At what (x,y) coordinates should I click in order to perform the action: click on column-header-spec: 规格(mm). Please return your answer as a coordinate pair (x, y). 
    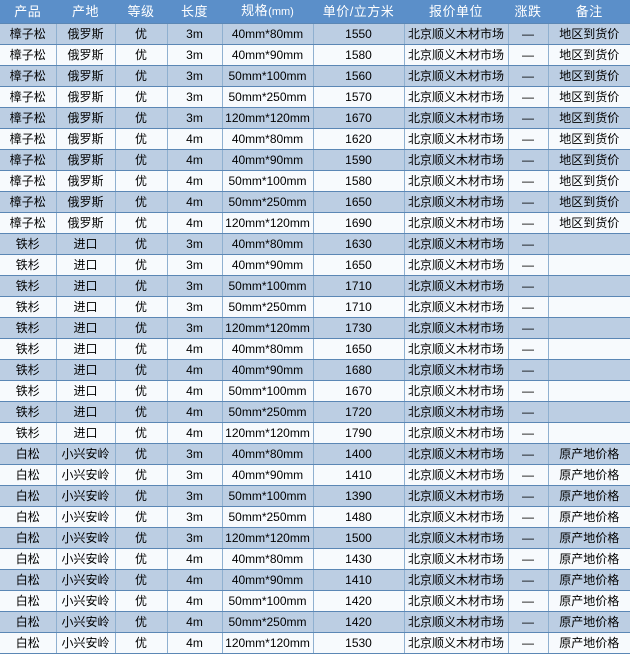
    Looking at the image, I should click on (268, 12).